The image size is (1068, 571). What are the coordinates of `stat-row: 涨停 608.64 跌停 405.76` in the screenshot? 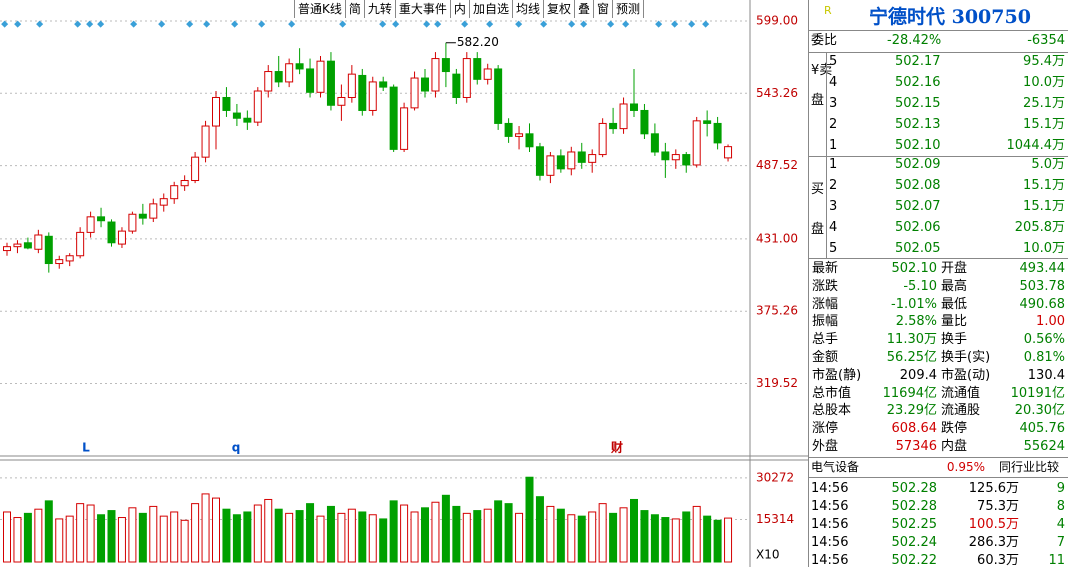 It's located at (938, 429).